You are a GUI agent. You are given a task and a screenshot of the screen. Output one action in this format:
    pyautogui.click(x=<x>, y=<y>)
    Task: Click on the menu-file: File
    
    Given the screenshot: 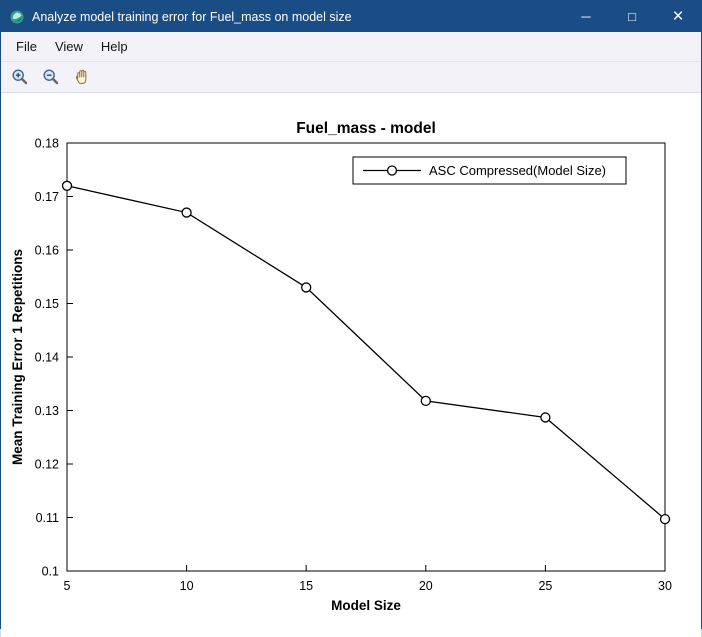 What is the action you would take?
    pyautogui.click(x=26, y=46)
    